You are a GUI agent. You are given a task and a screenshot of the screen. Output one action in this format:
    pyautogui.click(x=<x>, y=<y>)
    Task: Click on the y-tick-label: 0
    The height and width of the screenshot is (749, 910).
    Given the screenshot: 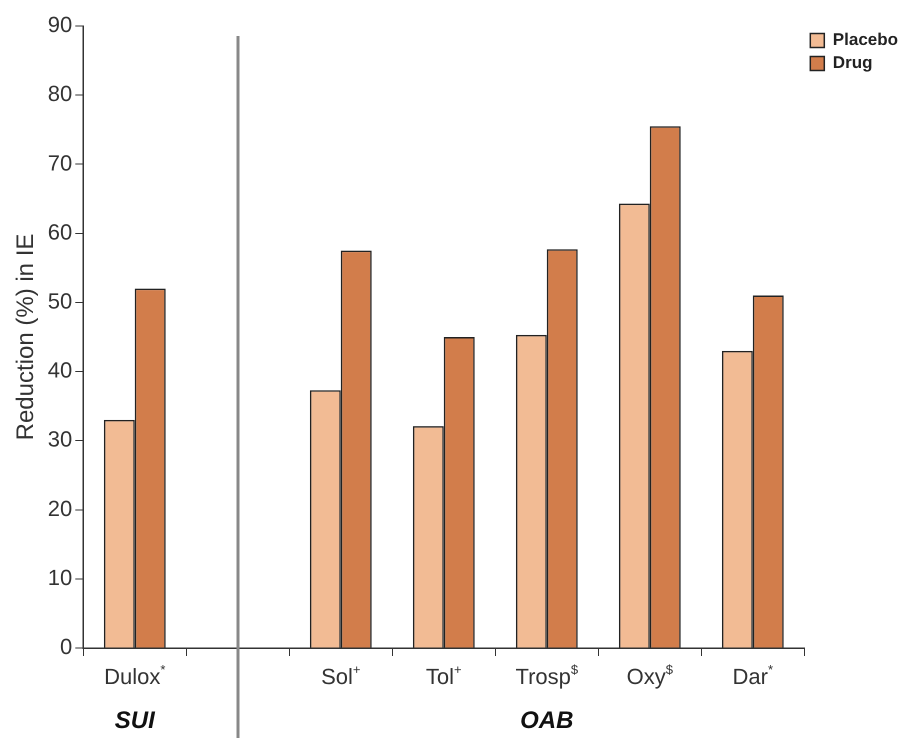 What is the action you would take?
    pyautogui.click(x=66, y=647)
    